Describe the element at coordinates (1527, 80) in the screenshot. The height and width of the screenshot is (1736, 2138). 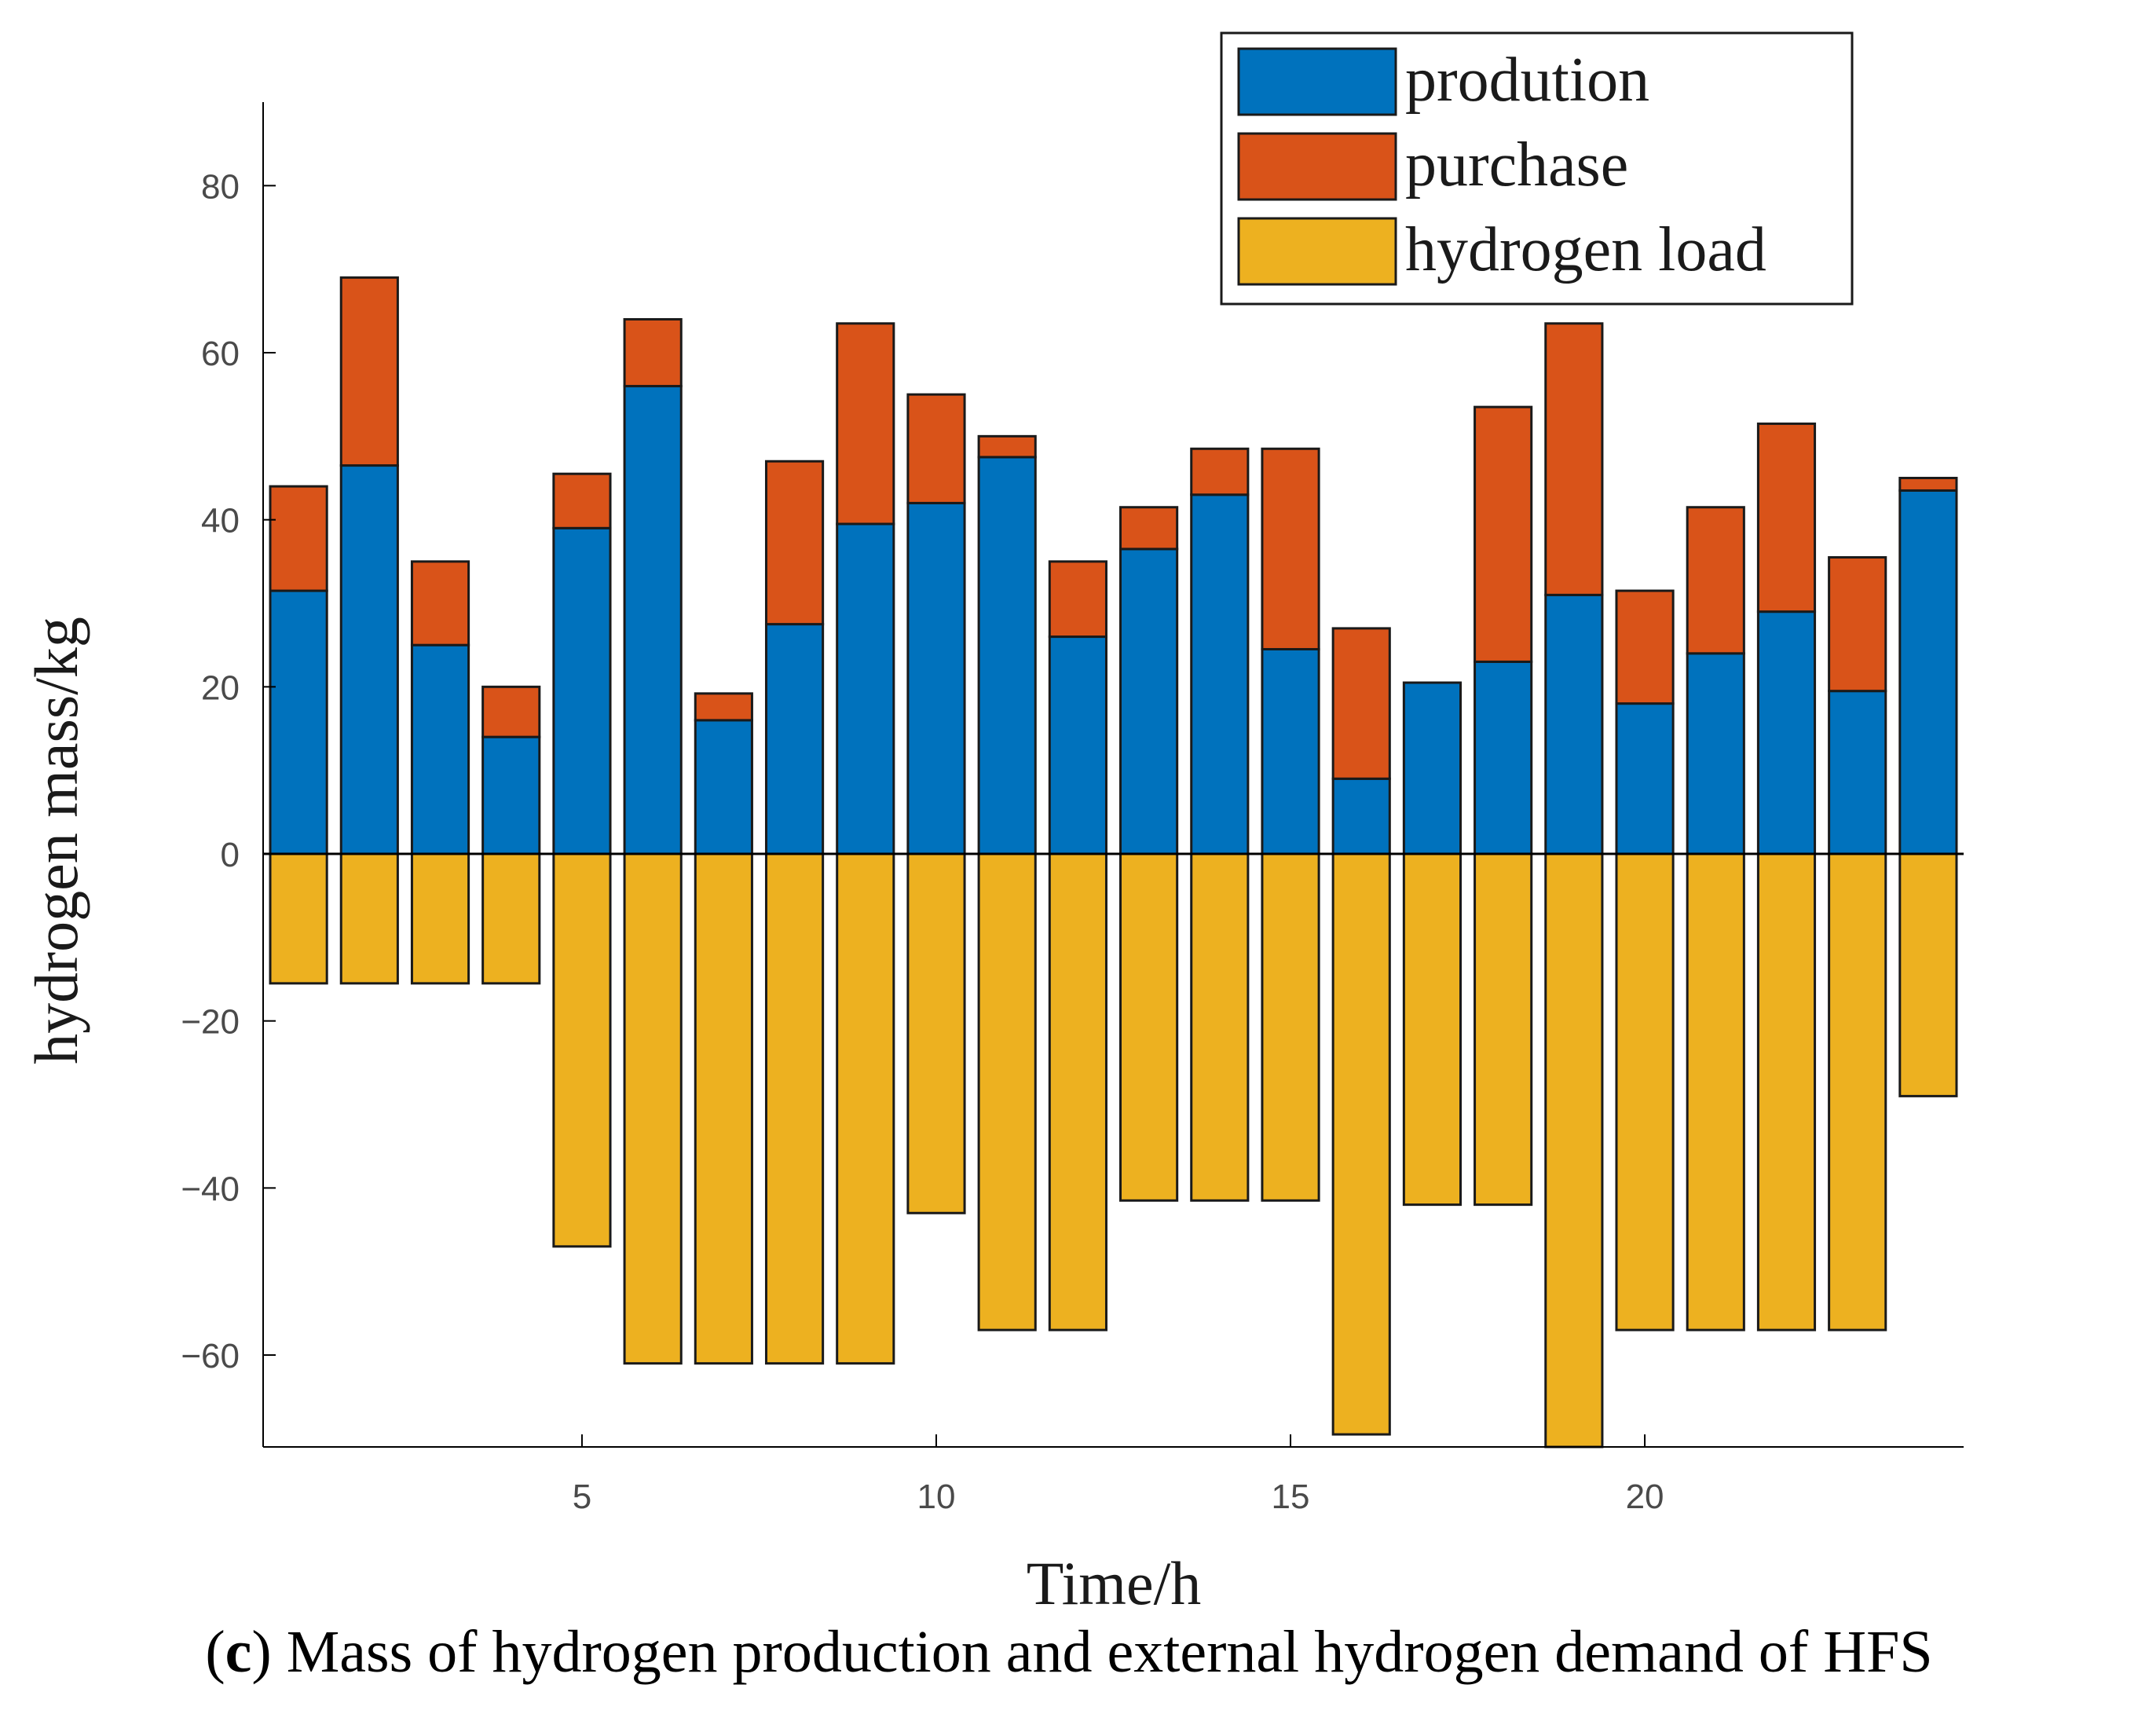
I see `legend-label-prodution: prodution` at that location.